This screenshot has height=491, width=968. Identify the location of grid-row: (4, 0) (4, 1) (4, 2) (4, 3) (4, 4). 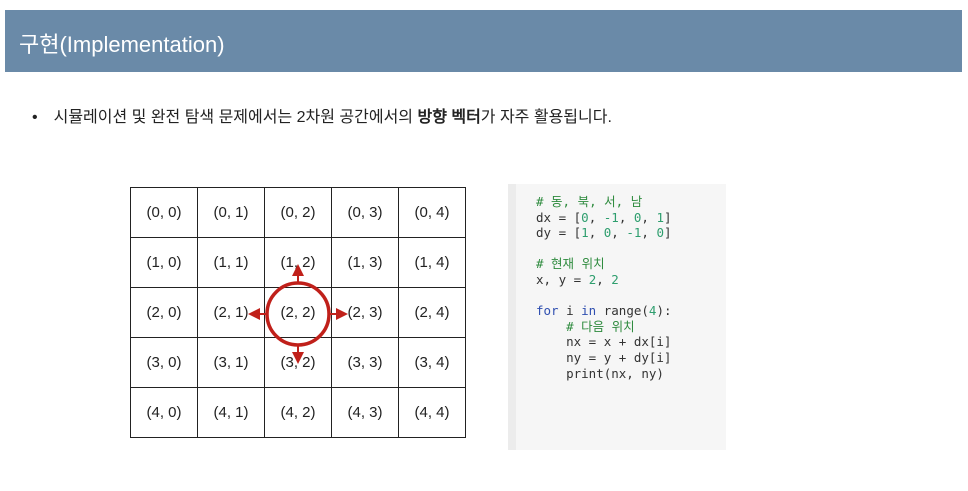
(298, 412).